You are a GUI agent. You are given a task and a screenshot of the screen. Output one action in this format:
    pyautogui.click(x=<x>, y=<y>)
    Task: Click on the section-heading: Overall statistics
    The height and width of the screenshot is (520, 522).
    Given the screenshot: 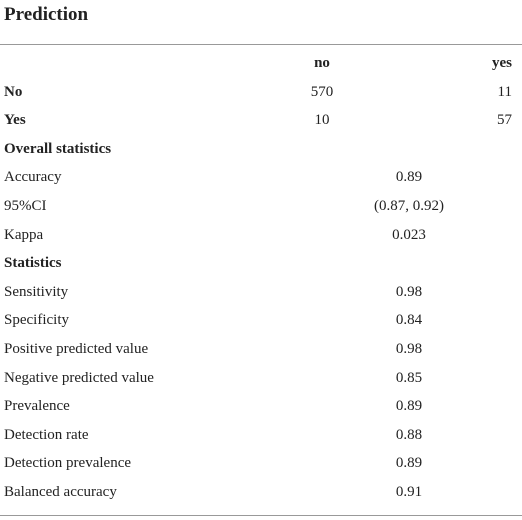 What is the action you would take?
    pyautogui.click(x=58, y=148)
    